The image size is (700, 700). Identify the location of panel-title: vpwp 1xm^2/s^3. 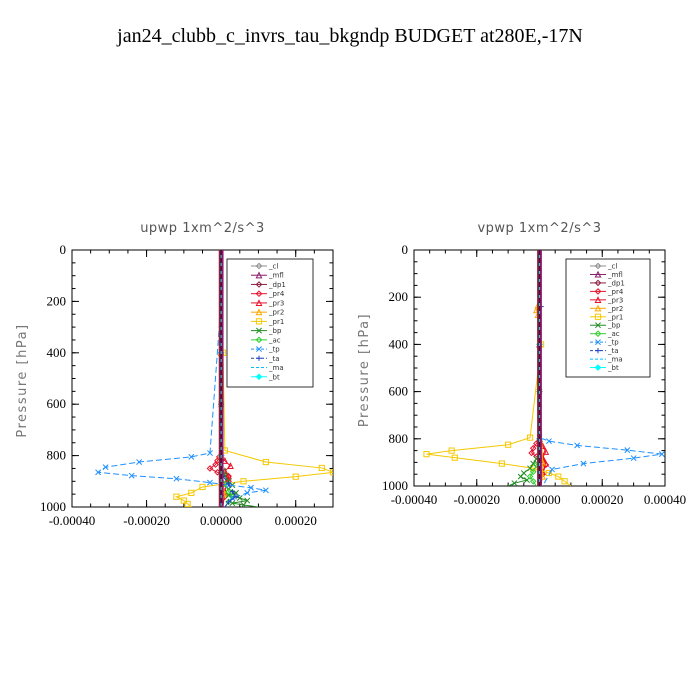
(539, 228).